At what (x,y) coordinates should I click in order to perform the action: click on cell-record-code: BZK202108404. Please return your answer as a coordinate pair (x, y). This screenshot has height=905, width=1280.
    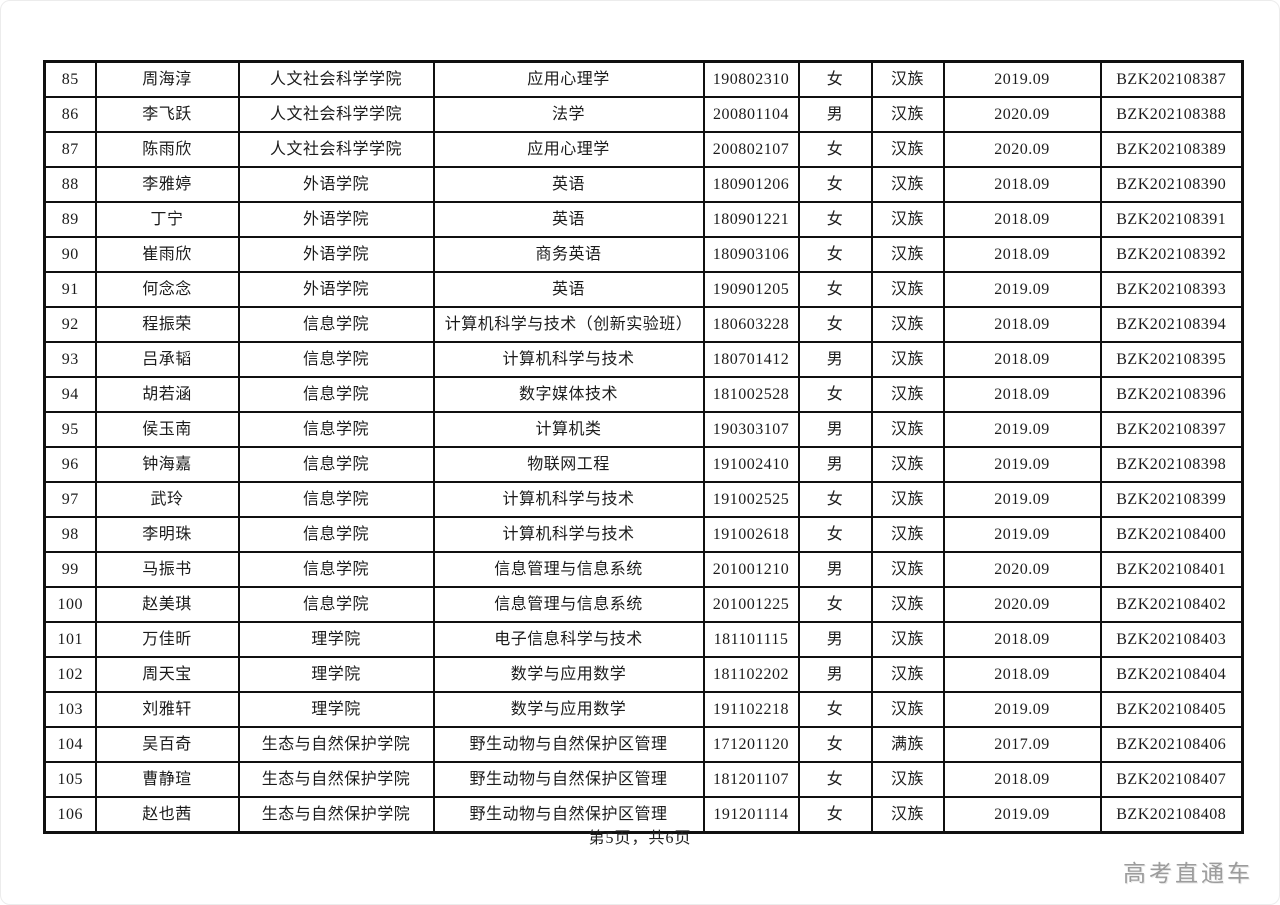
    Looking at the image, I should click on (1171, 674).